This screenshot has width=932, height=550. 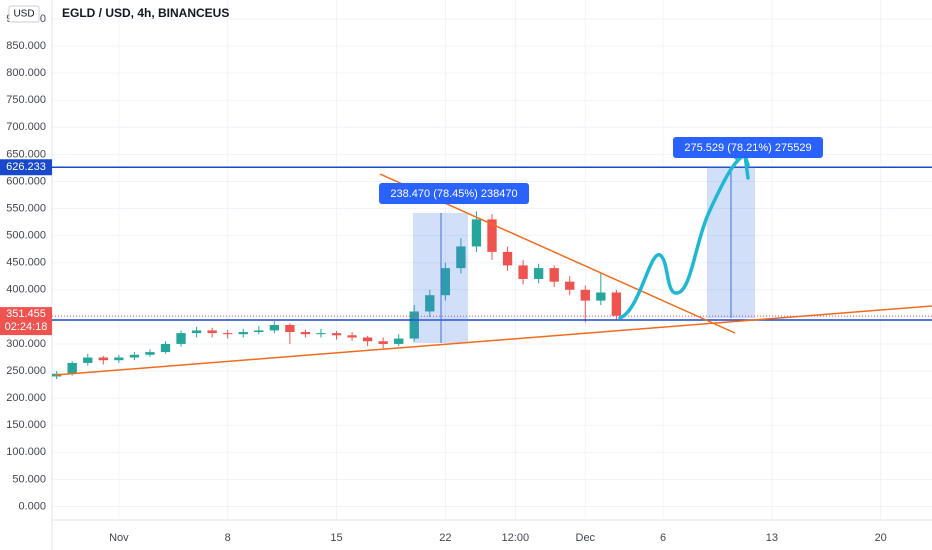 What do you see at coordinates (26, 73) in the screenshot?
I see `y-tick-label: 800.000` at bounding box center [26, 73].